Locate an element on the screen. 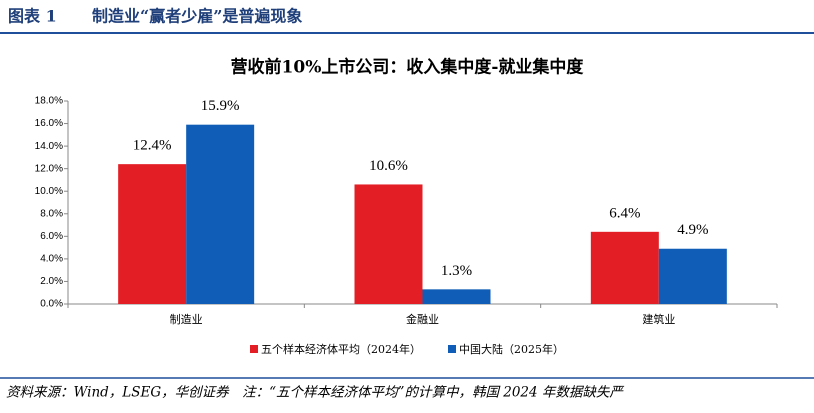 The height and width of the screenshot is (413, 814). figure-label: 图表 1 is located at coordinates (32, 16).